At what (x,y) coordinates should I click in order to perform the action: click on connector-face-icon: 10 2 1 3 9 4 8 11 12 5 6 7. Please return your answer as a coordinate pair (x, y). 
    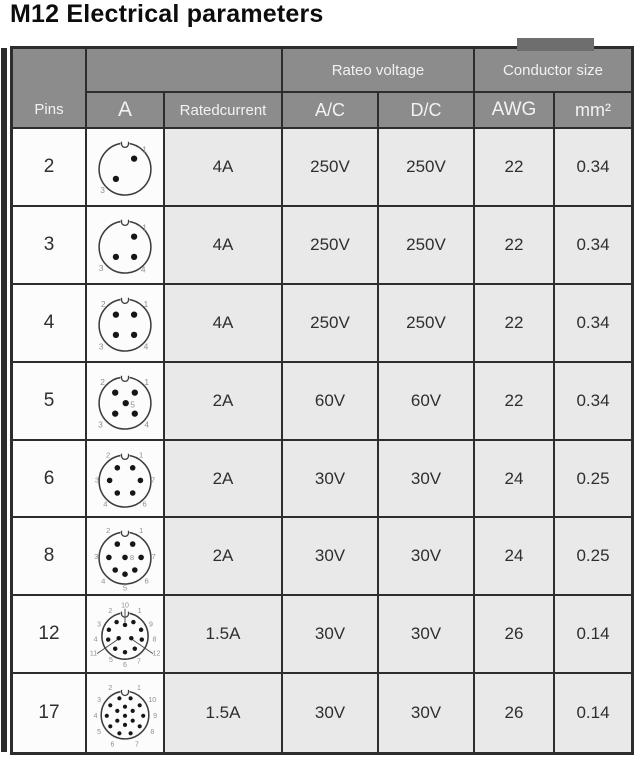
    Looking at the image, I should click on (125, 636).